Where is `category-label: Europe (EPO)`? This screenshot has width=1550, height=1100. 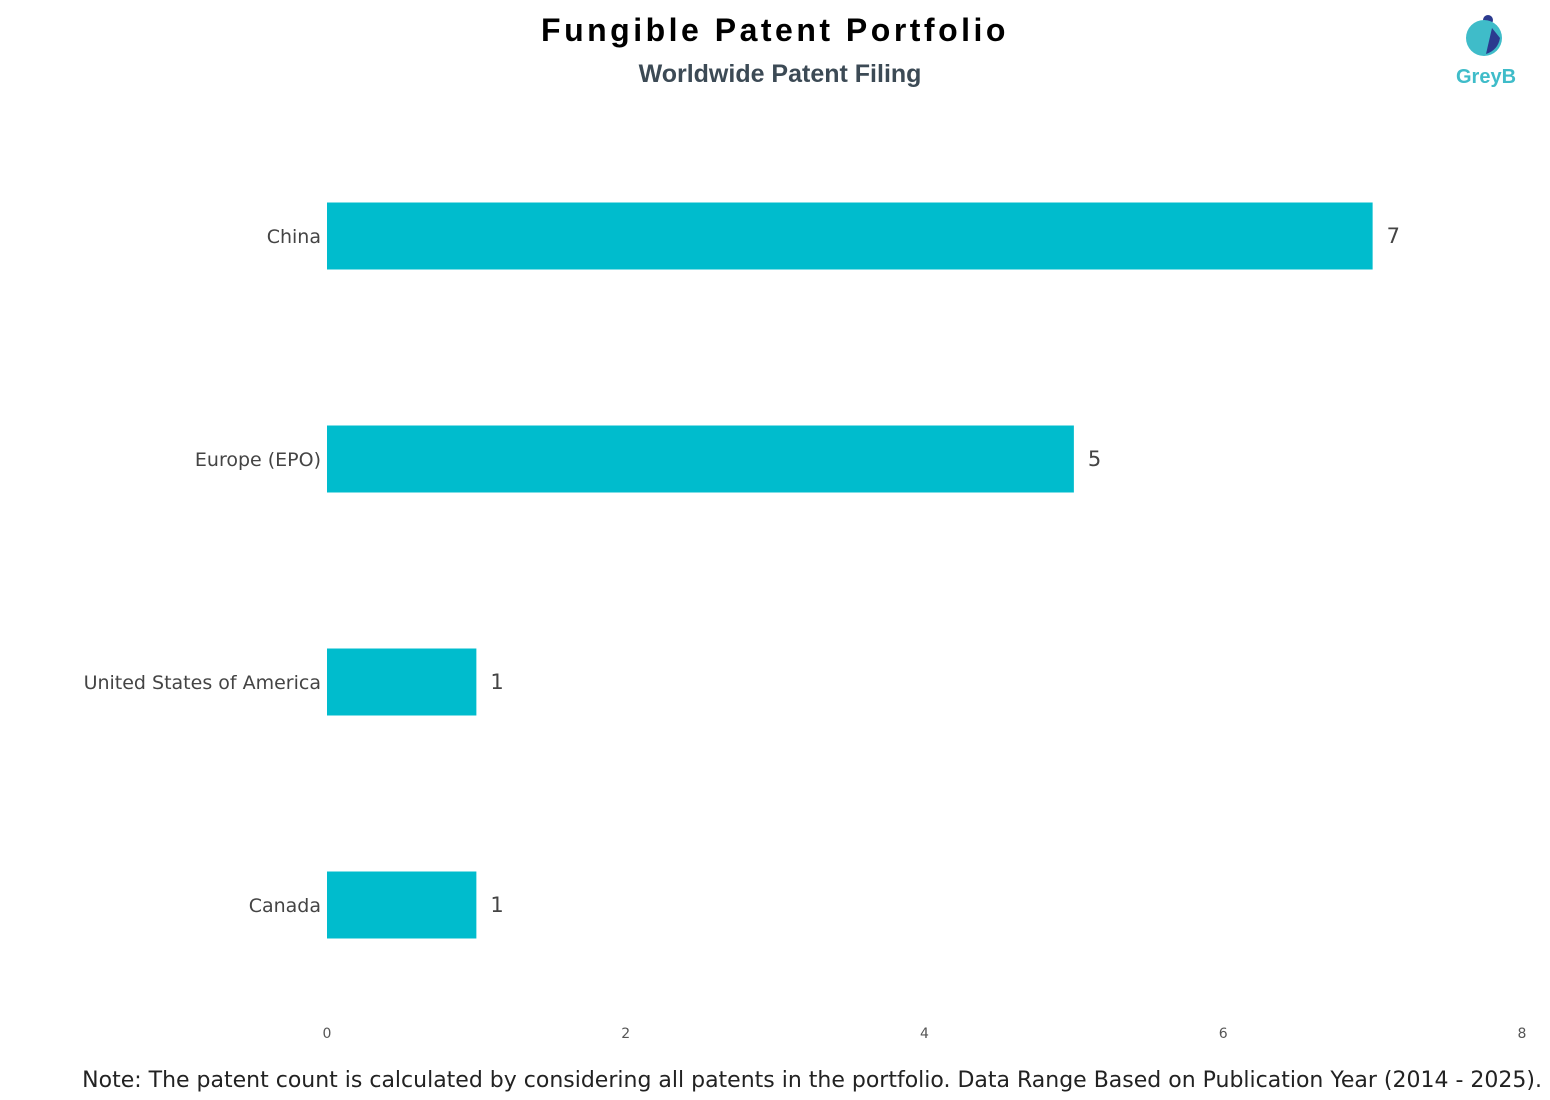
category-label: Europe (EPO) is located at coordinates (258, 460).